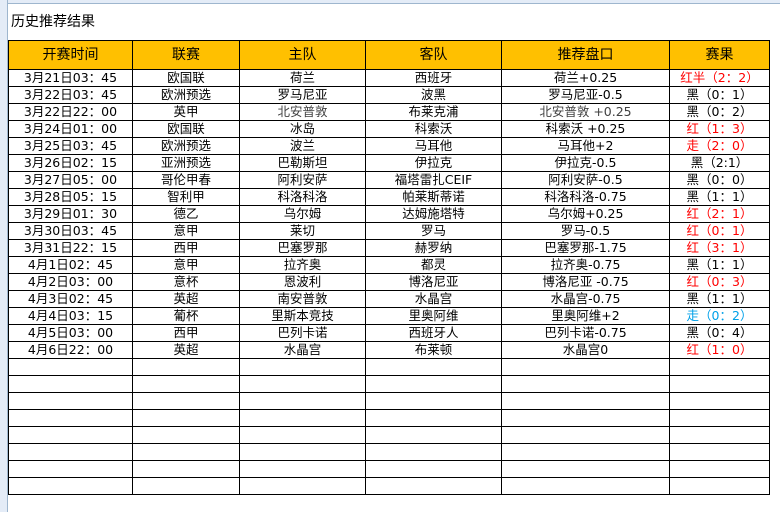  Describe the element at coordinates (70, 95) in the screenshot. I see `cell-time: 3月22日03：45` at that location.